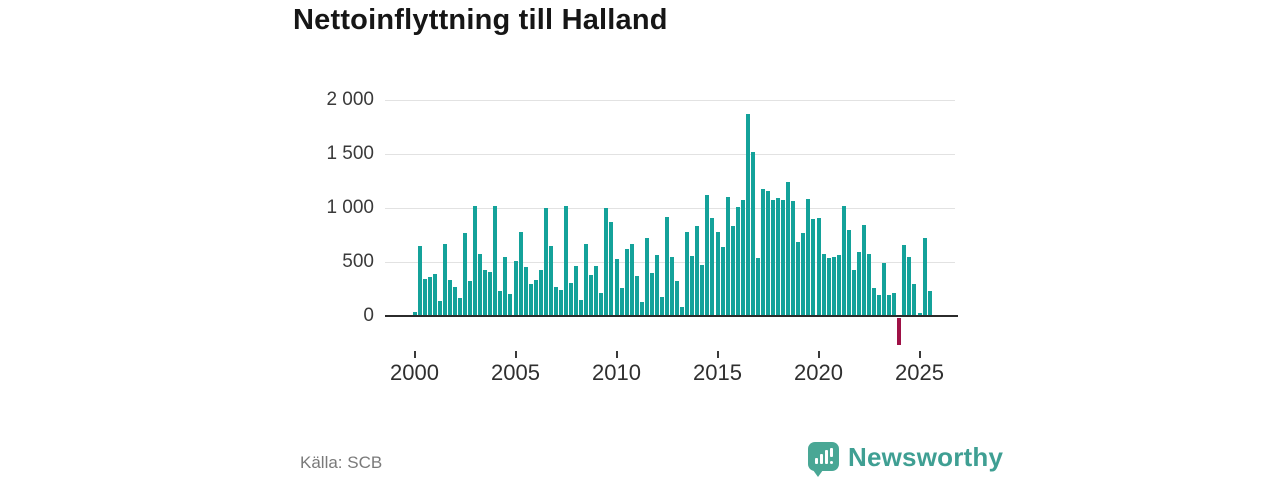 This screenshot has width=1280, height=480. I want to click on y-axis-tick-label: 500, so click(358, 261).